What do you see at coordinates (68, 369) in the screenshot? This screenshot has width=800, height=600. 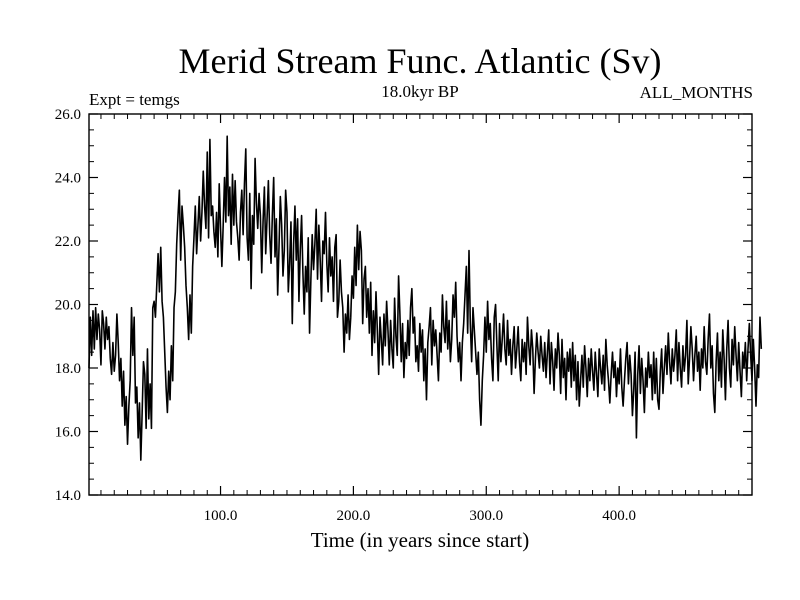 I see `y-tick-label: 18.0` at bounding box center [68, 369].